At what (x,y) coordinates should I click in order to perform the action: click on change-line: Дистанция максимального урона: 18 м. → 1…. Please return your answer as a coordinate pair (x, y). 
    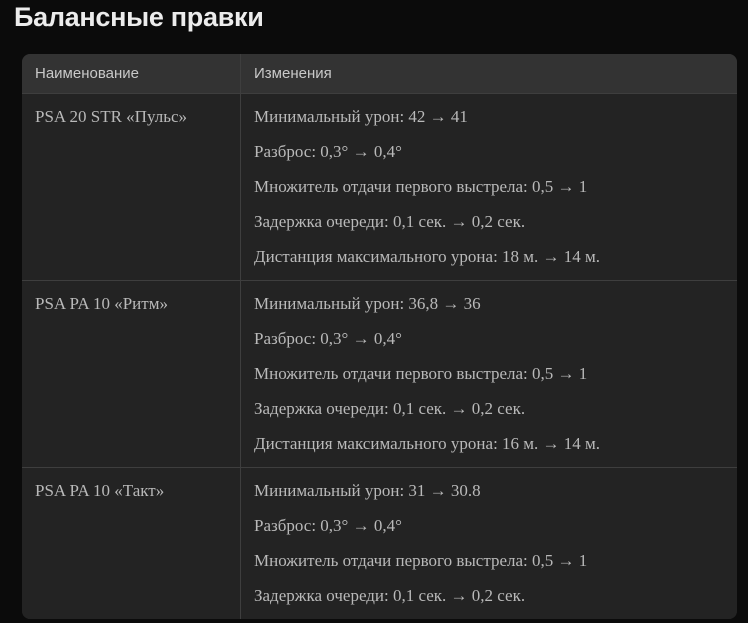
    Looking at the image, I should click on (427, 256).